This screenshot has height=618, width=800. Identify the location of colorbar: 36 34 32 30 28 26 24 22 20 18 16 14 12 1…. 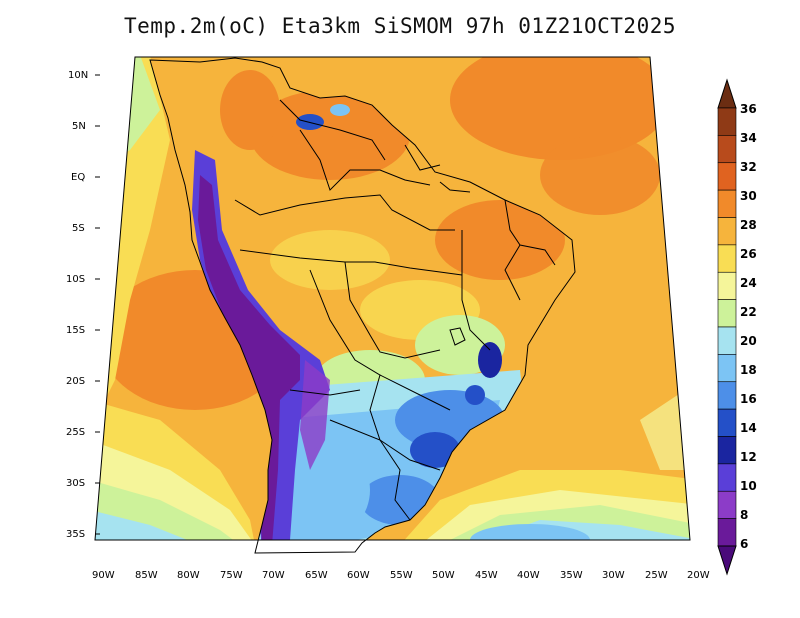
(737, 327).